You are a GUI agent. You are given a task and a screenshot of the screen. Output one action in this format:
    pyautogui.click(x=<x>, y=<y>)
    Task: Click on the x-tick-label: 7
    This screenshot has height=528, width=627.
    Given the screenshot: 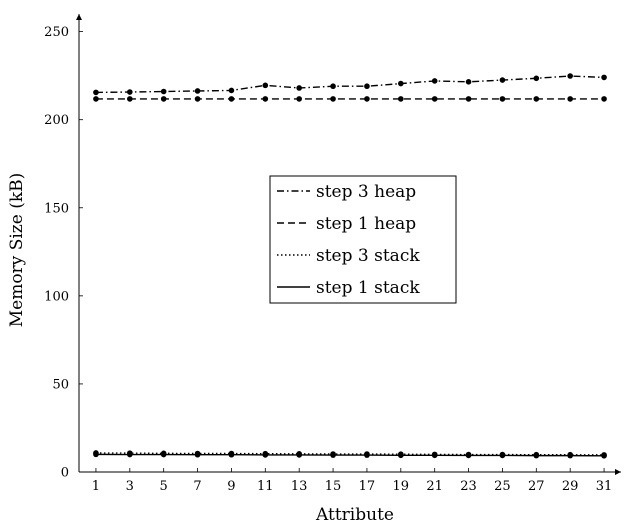 What is the action you would take?
    pyautogui.click(x=197, y=486)
    